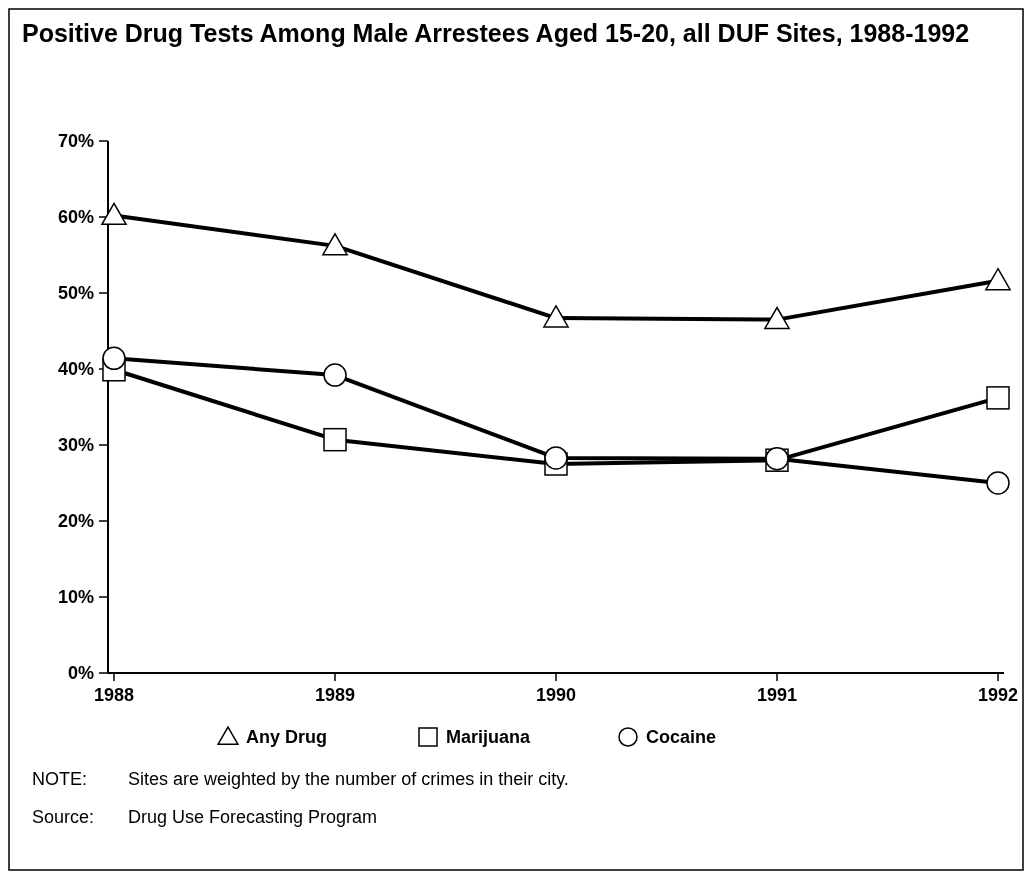 The width and height of the screenshot is (1032, 879). What do you see at coordinates (114, 695) in the screenshot?
I see `x-tick-label: 1988` at bounding box center [114, 695].